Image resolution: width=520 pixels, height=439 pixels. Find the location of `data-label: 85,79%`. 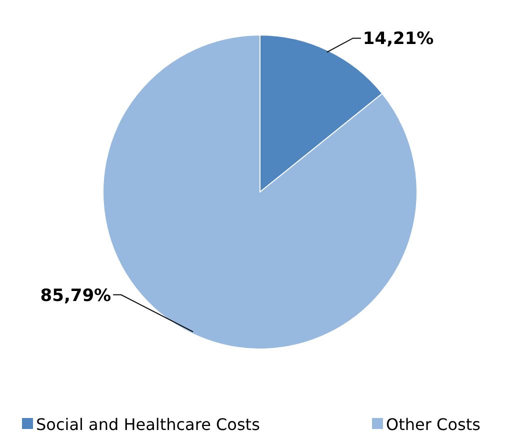

data-label: 85,79% is located at coordinates (76, 296).